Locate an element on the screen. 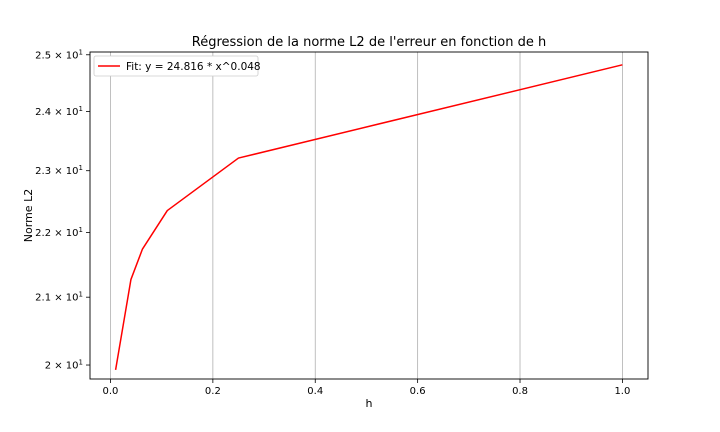 The image size is (720, 432). y-tick-label: 2.2 × 10¹ is located at coordinates (59, 232).